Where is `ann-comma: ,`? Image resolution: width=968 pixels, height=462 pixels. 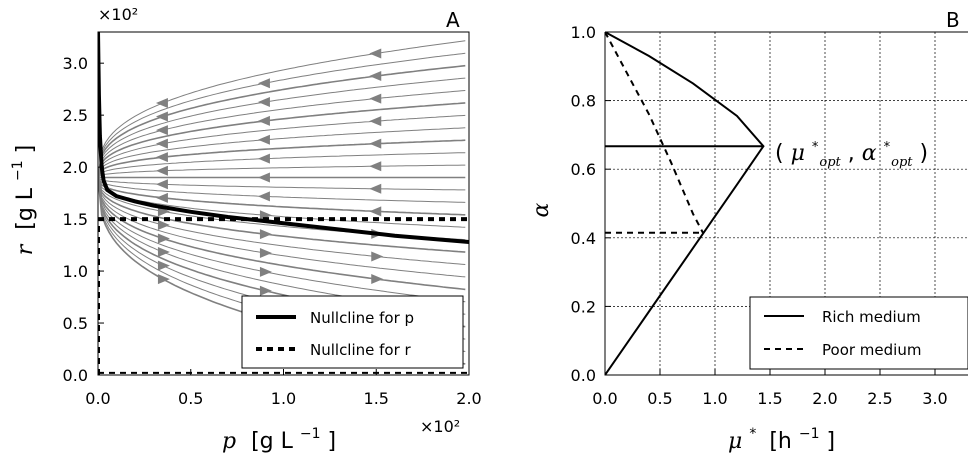
ann-comma: , is located at coordinates (855, 153).